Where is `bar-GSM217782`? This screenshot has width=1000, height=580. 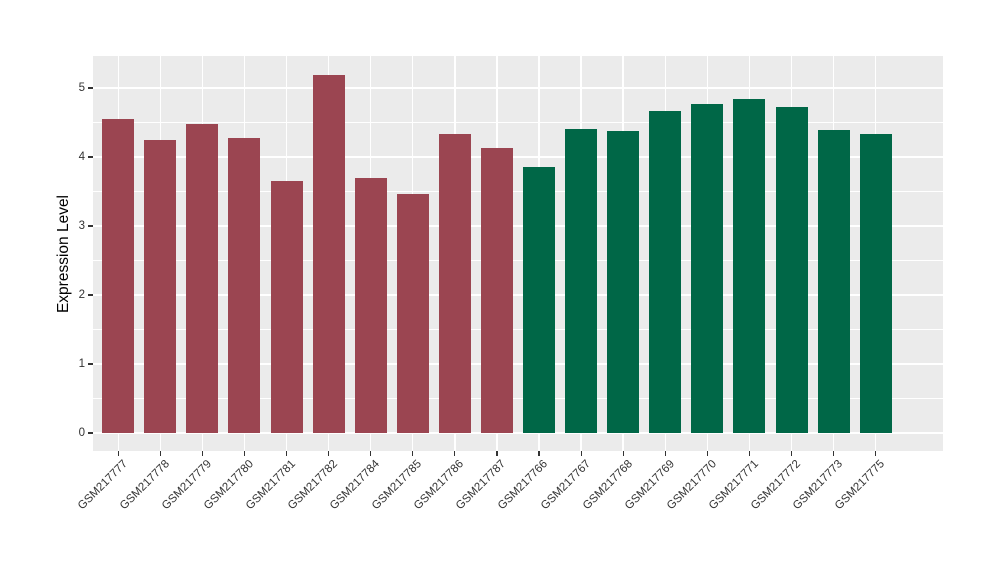 bar-GSM217782 is located at coordinates (328, 253).